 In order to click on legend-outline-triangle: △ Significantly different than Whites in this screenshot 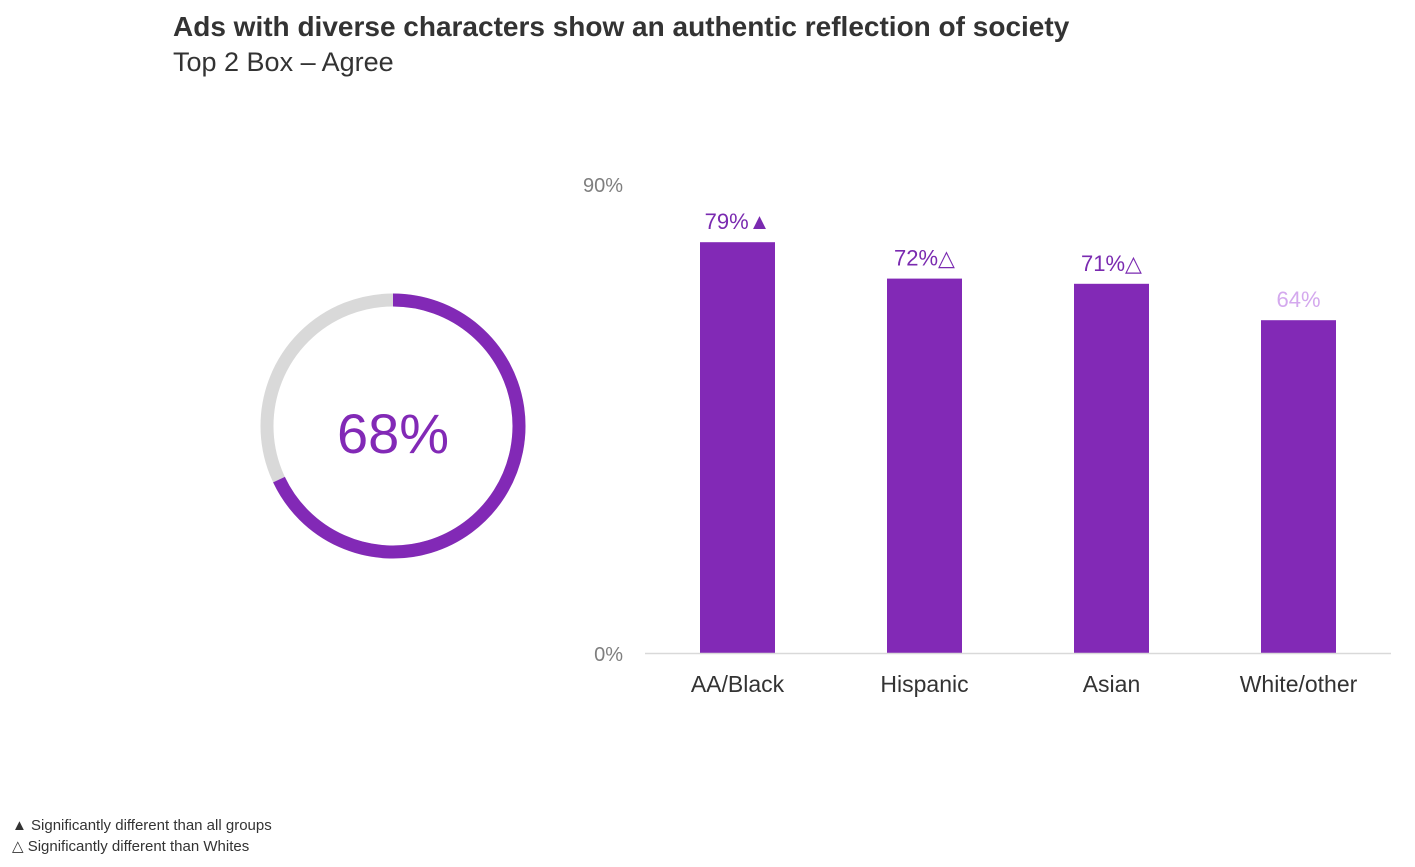, I will do `click(131, 846)`.